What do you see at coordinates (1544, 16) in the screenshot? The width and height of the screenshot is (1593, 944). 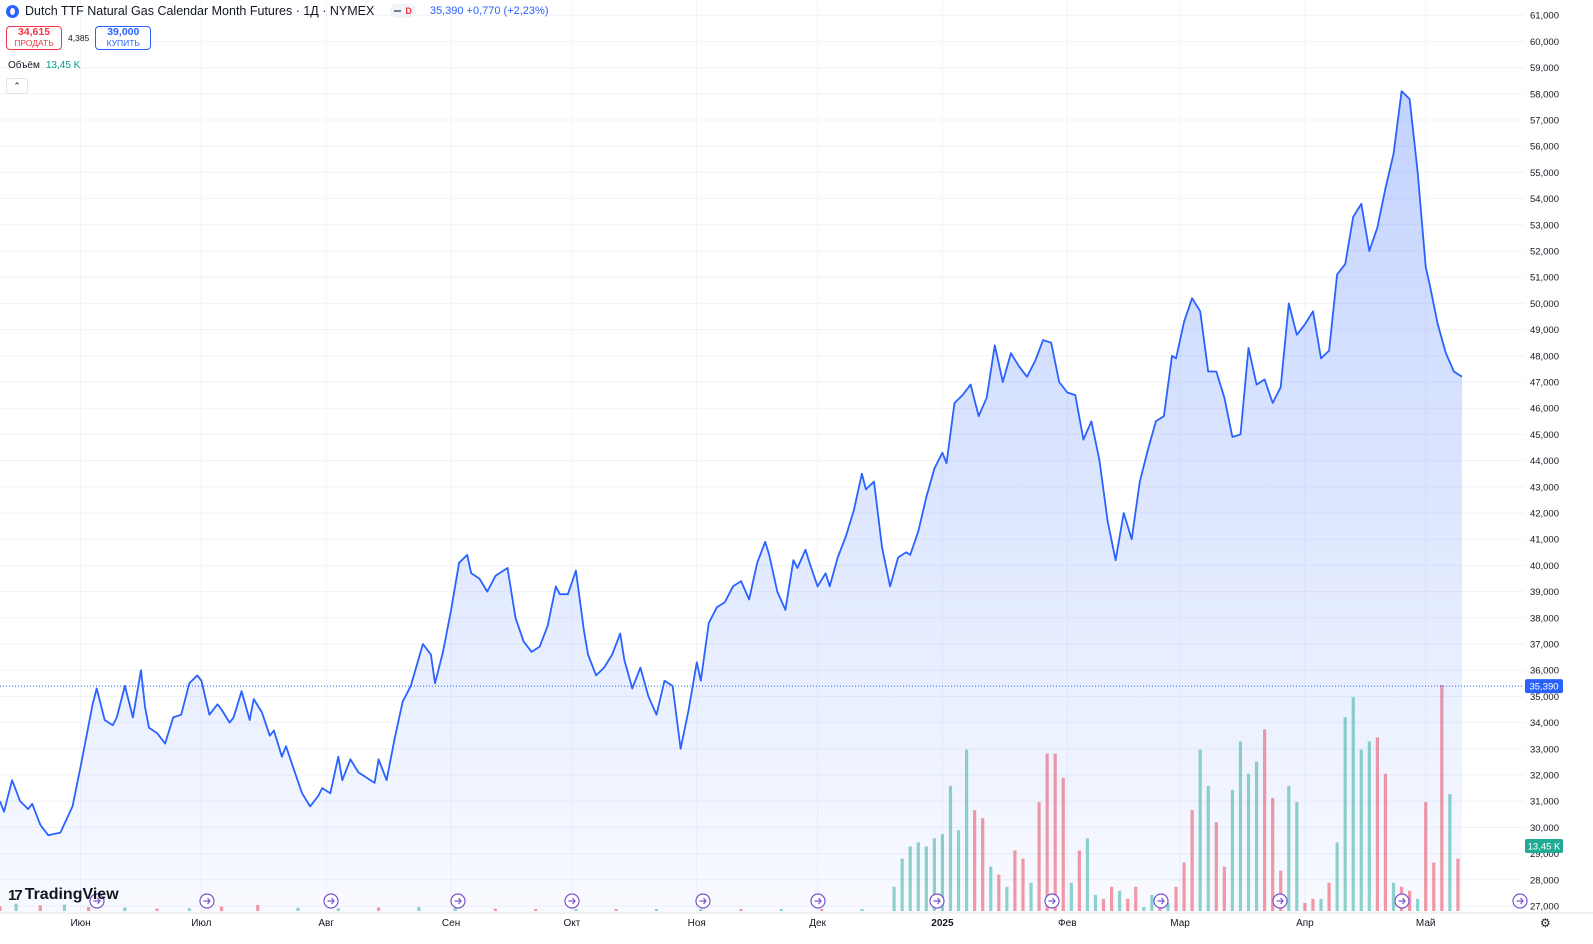 I see `y-tick-label: 61,000` at bounding box center [1544, 16].